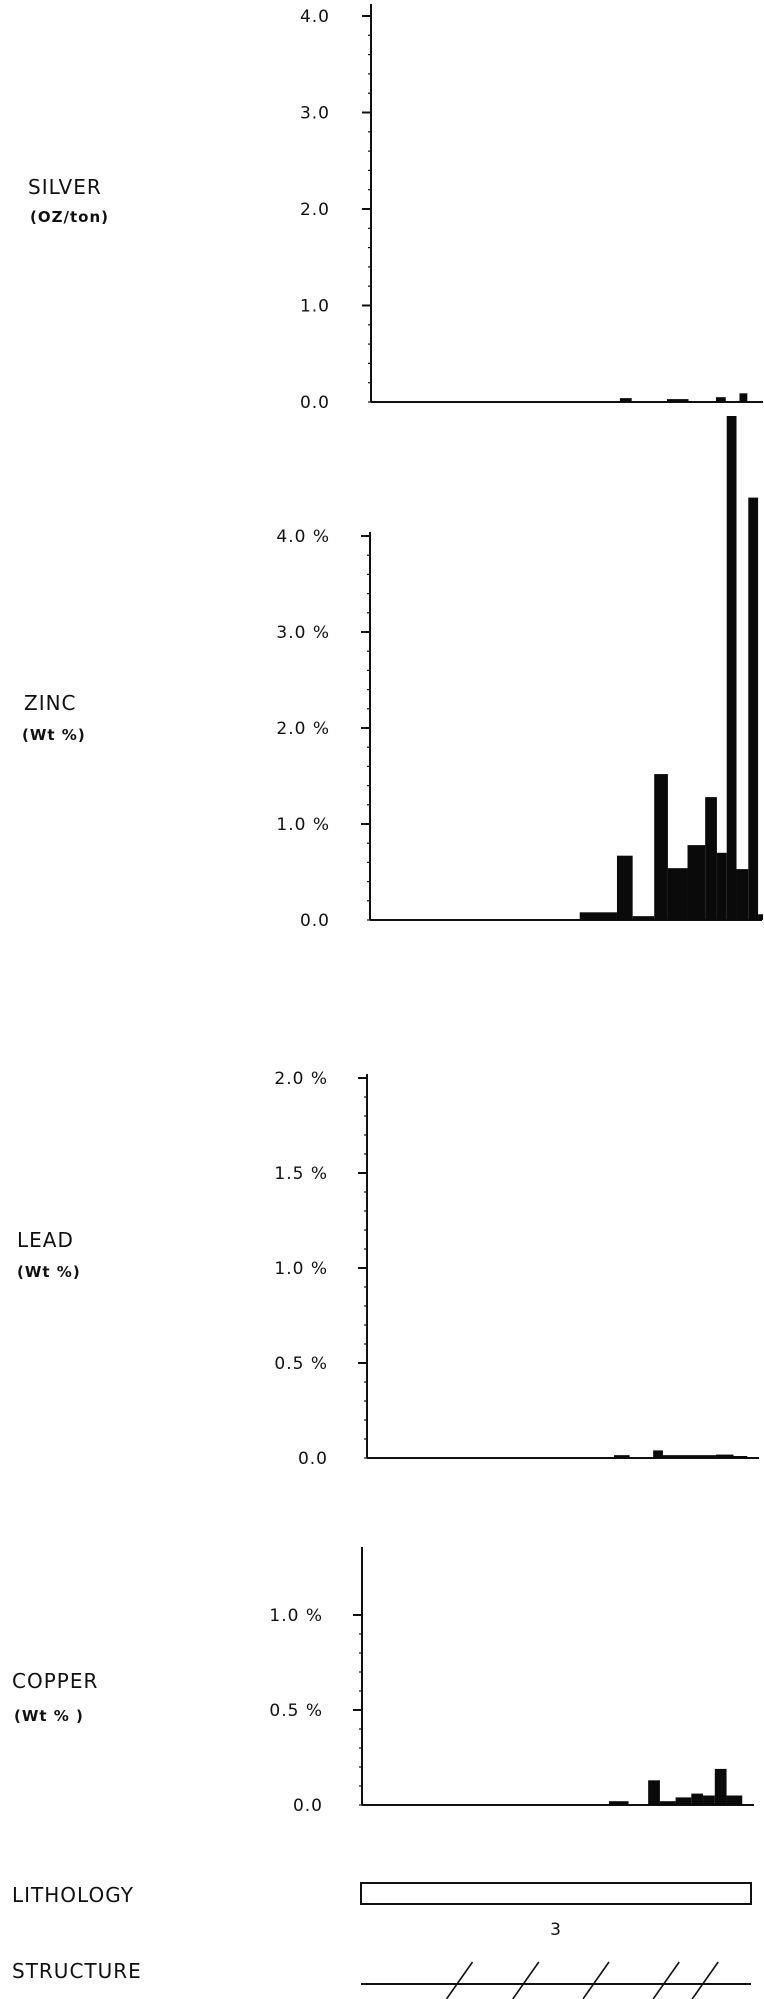 This screenshot has height=1999, width=764. Describe the element at coordinates (49, 1272) in the screenshot. I see `lead-unit: (Wt %)` at that location.